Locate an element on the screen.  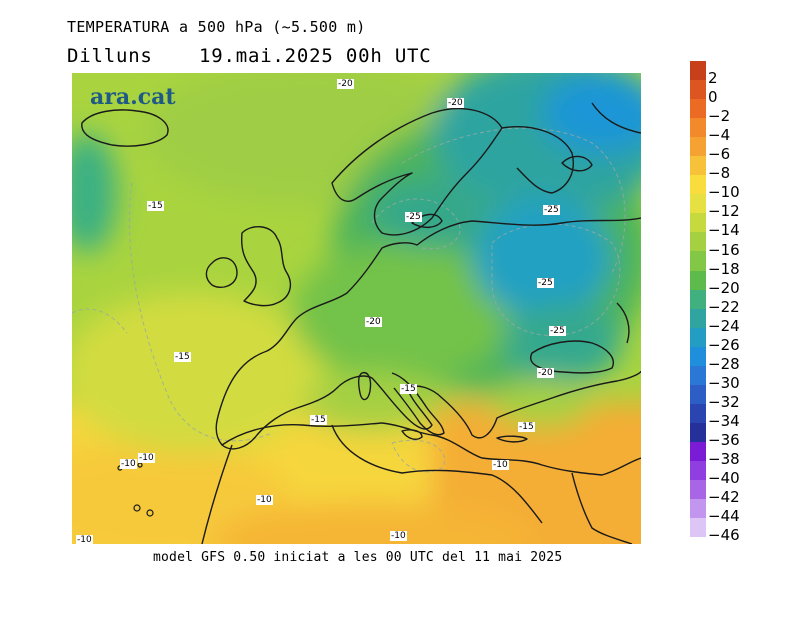
legend-label: −2 is located at coordinates (719, 116).